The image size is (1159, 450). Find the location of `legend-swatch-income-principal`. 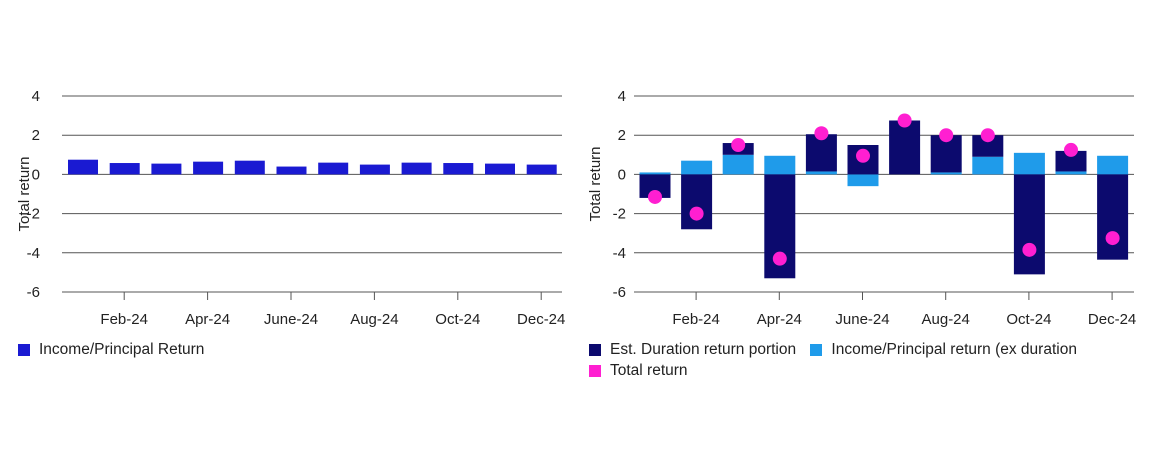

legend-swatch-income-principal is located at coordinates (24, 349).